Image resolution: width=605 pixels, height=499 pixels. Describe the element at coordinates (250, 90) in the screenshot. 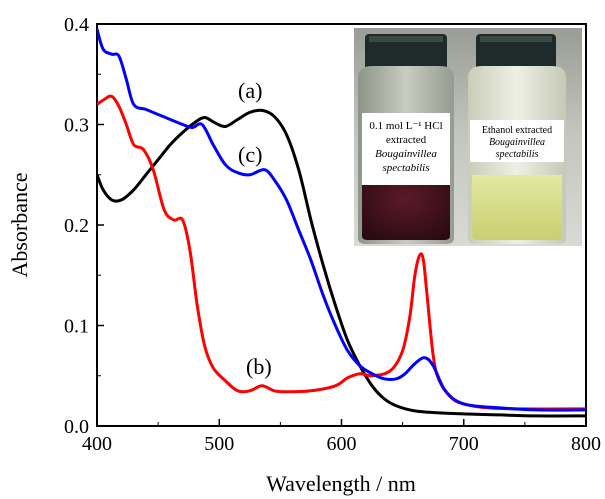

I see `curve-label-a: (a)` at that location.